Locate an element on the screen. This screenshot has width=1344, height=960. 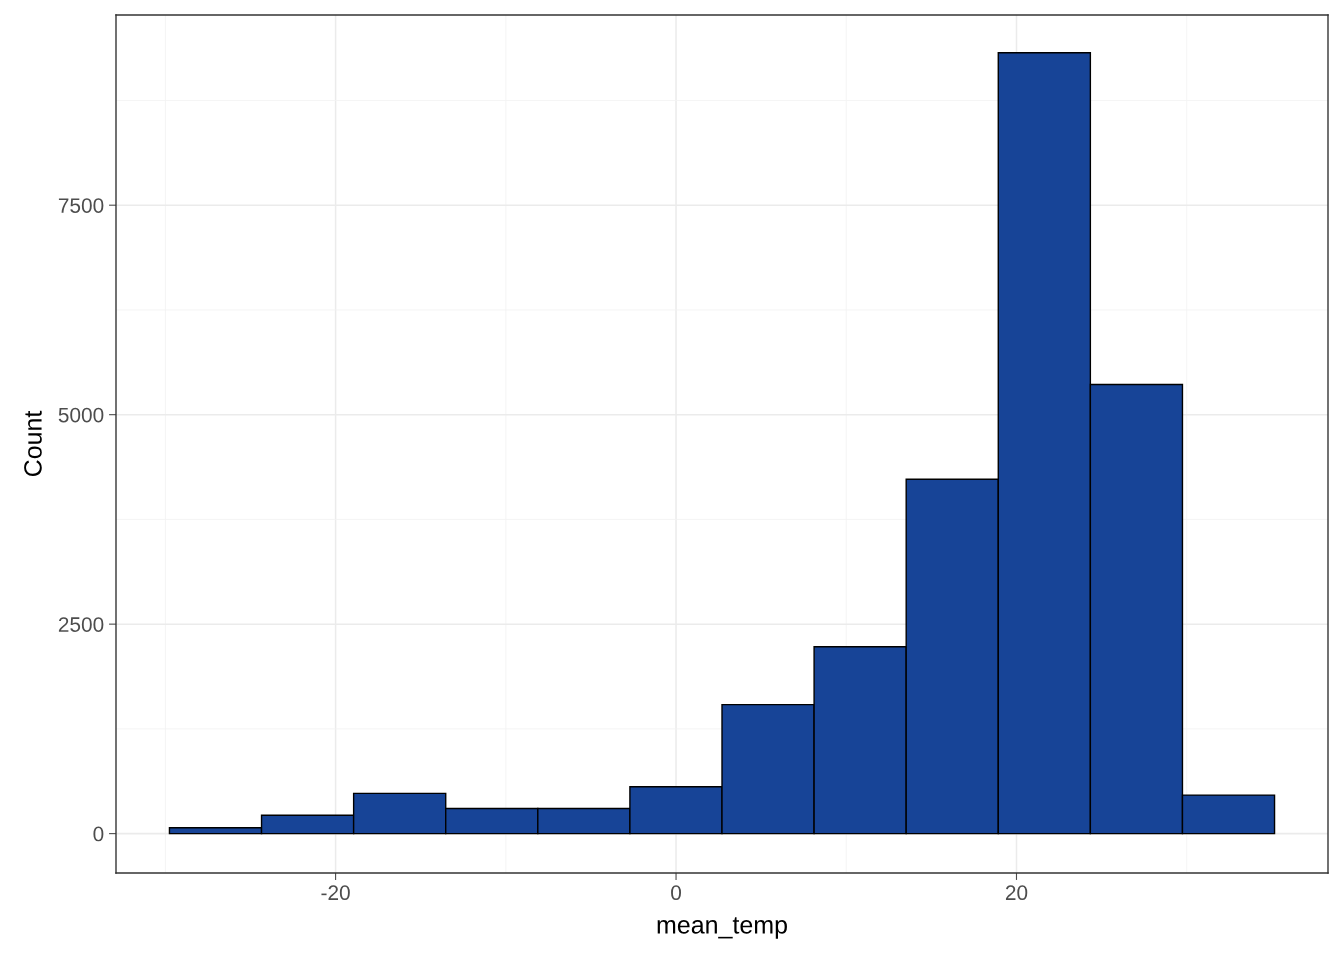
x-axis-title: mean_temp is located at coordinates (722, 928).